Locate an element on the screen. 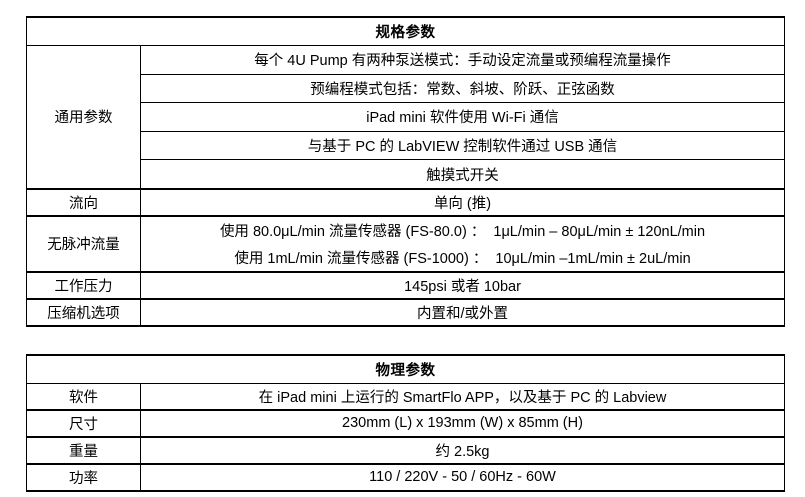  content-line: 145psi 或者 10bar is located at coordinates (462, 286).